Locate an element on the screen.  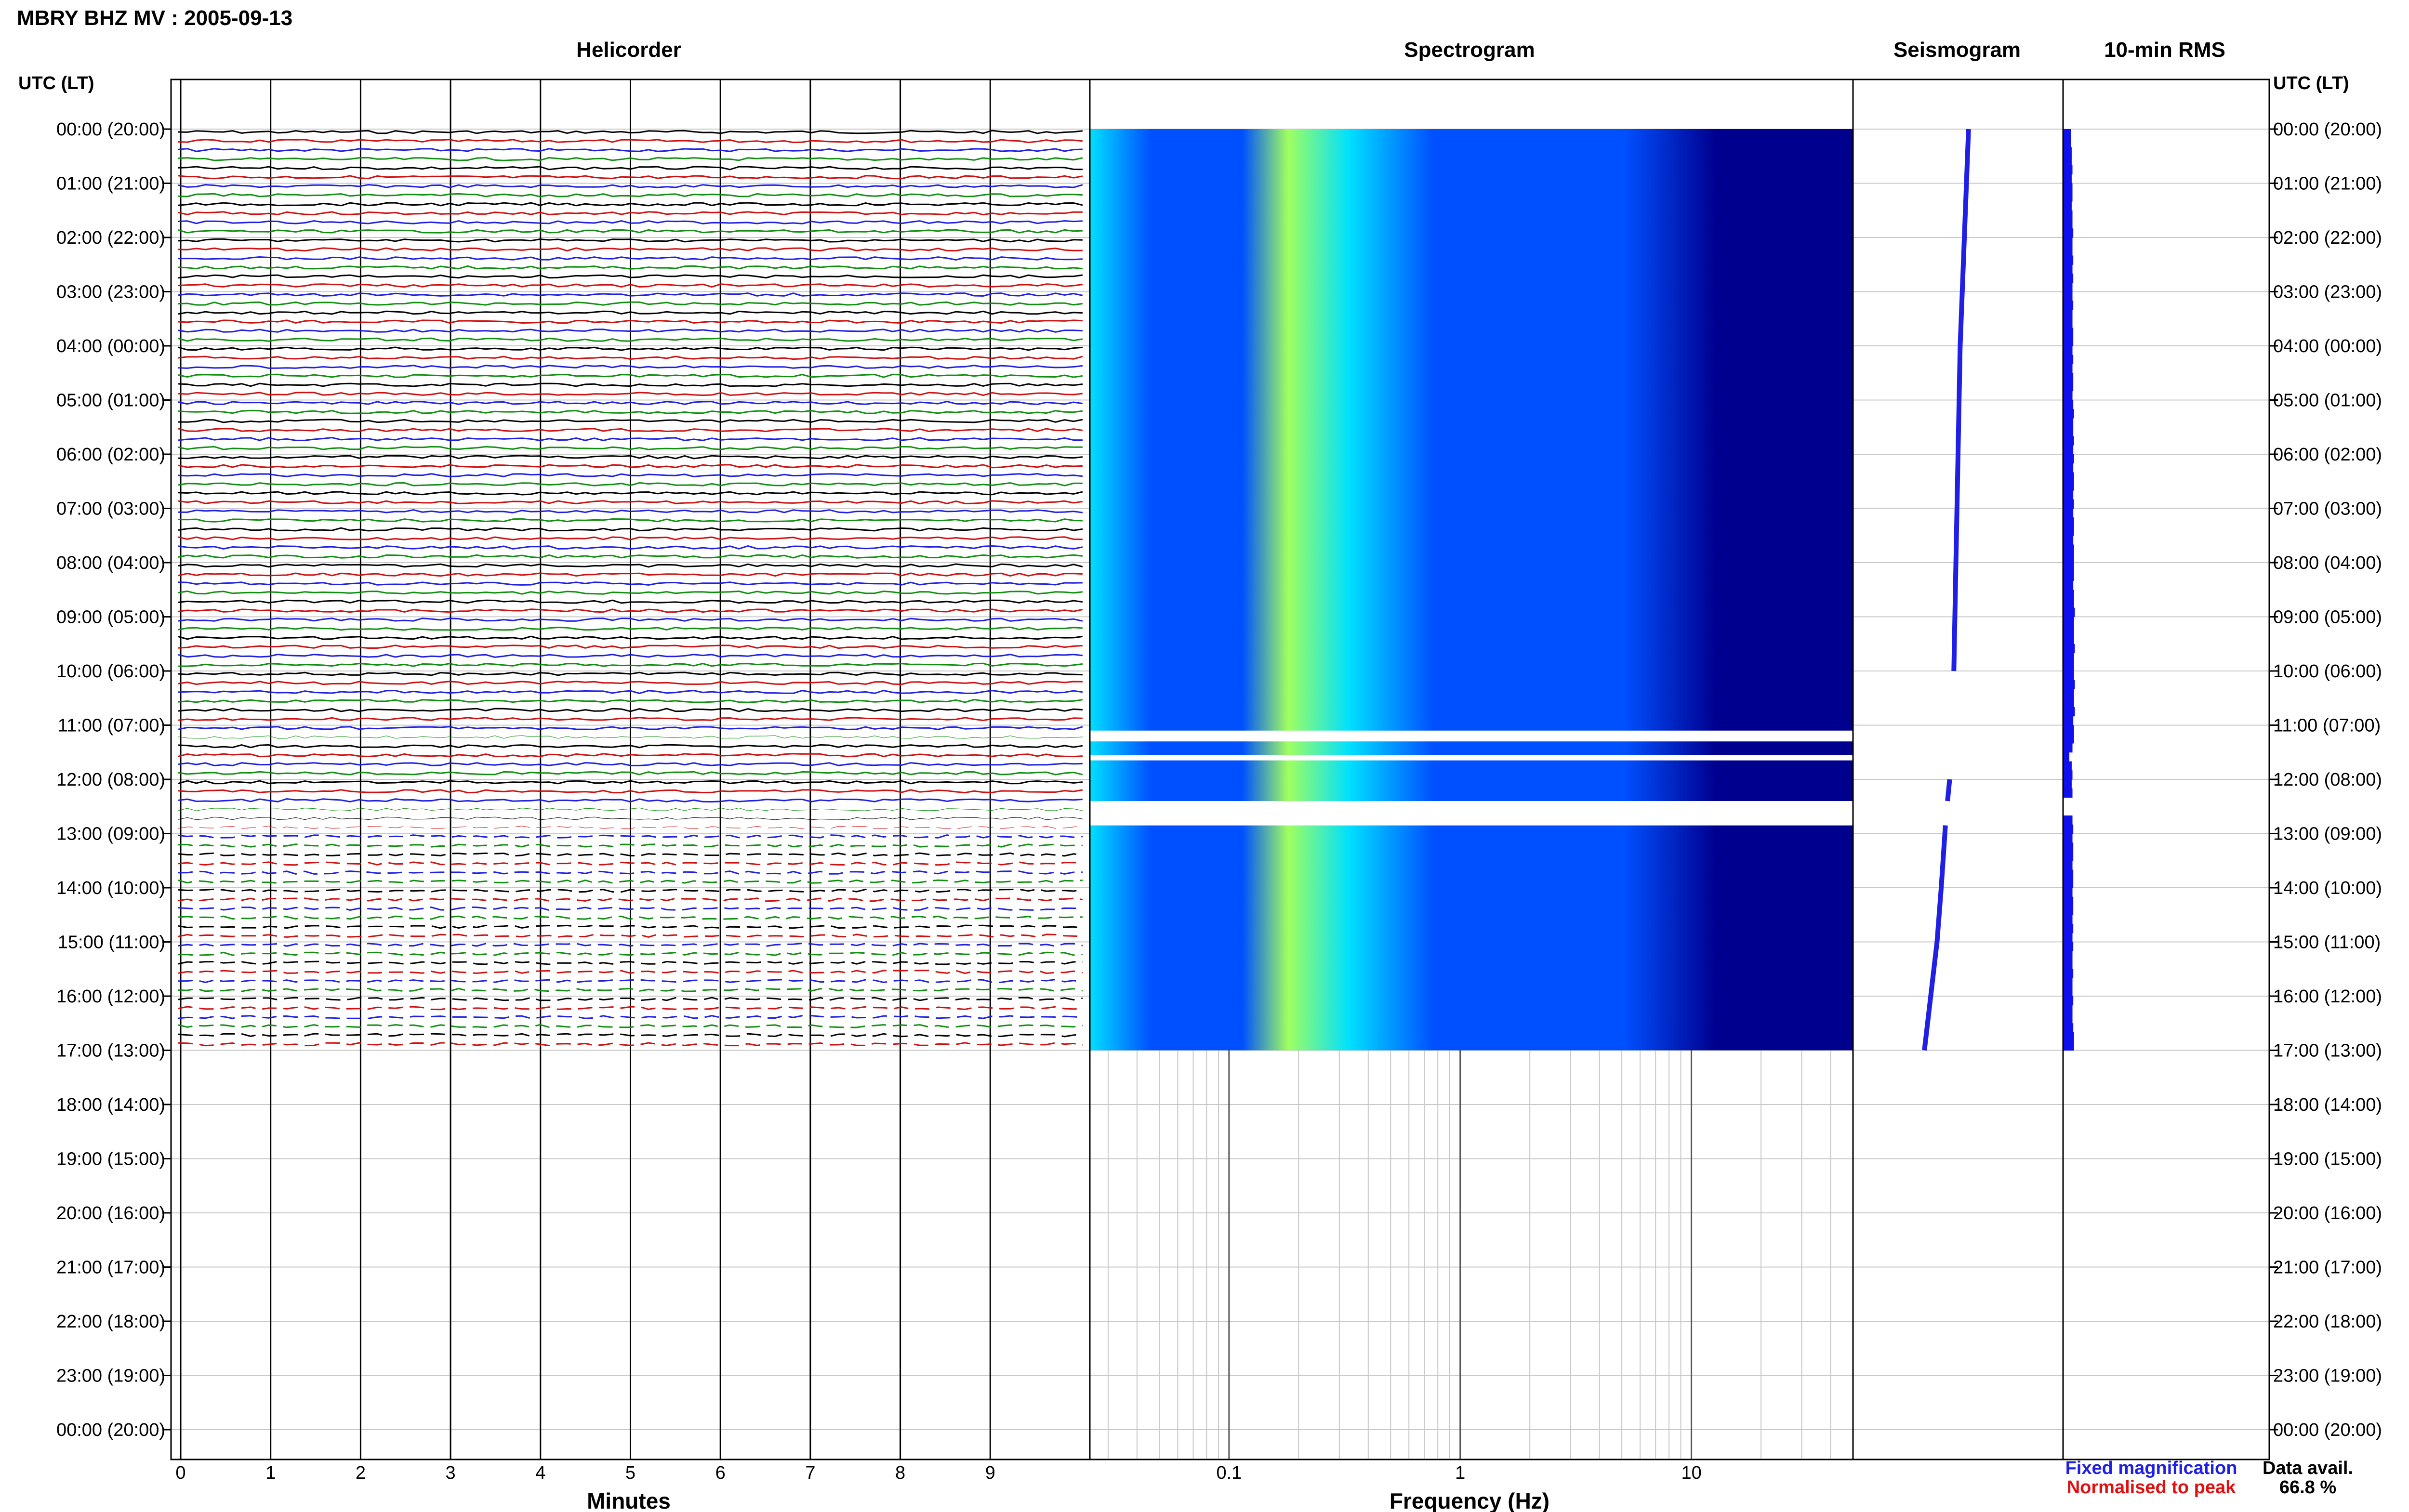
time-label-right: 19:00 (15:00) is located at coordinates (2327, 1159).